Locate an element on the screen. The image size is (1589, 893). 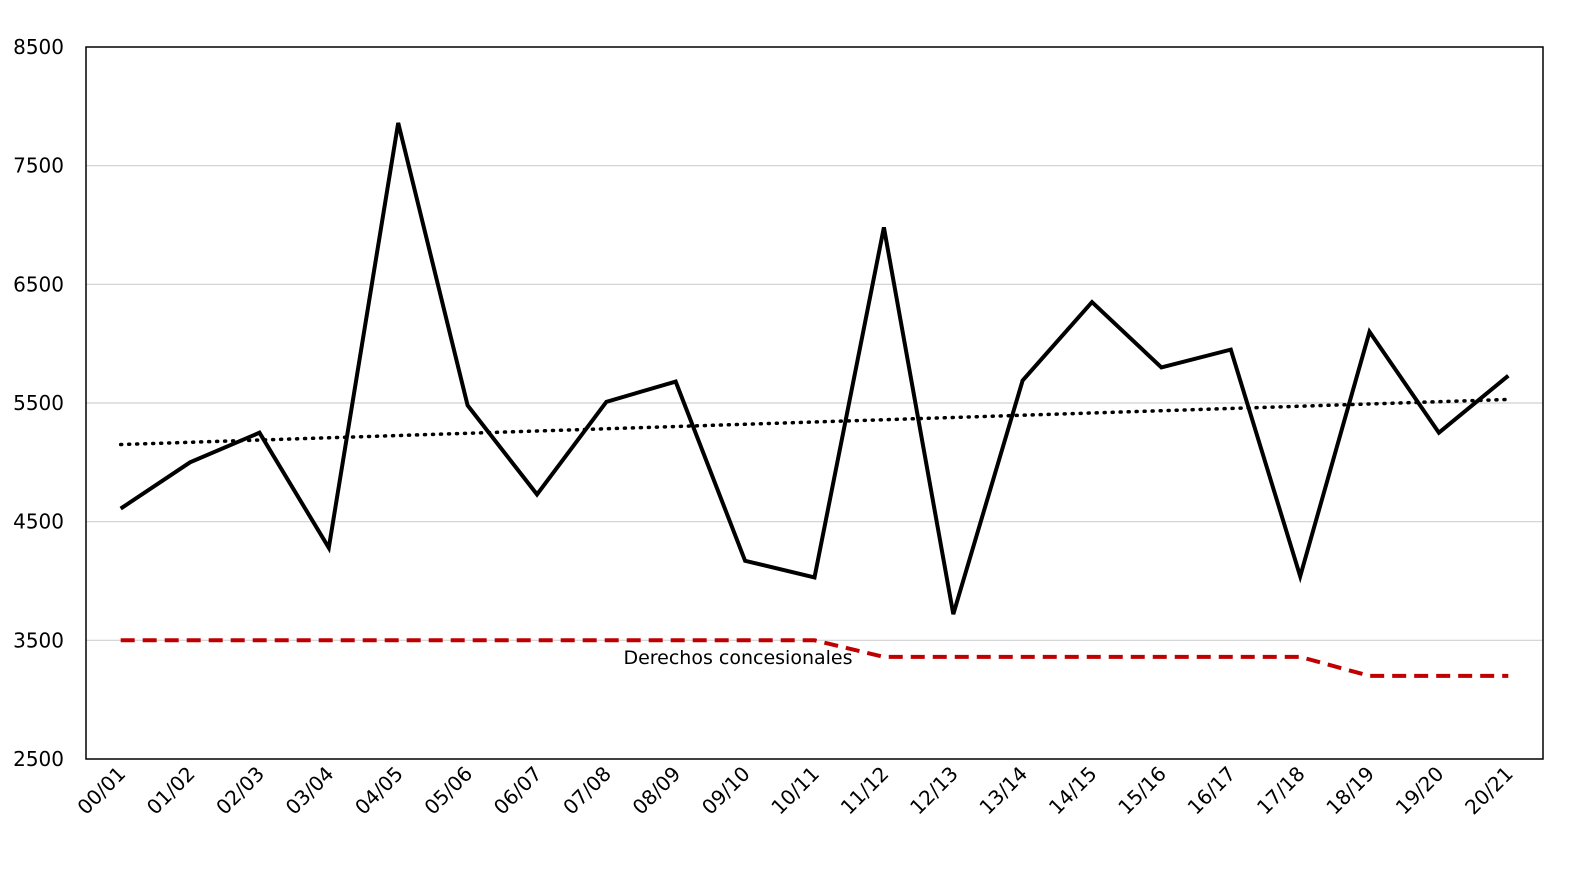
x-tick-label: 19/20 is located at coordinates (1420, 791).